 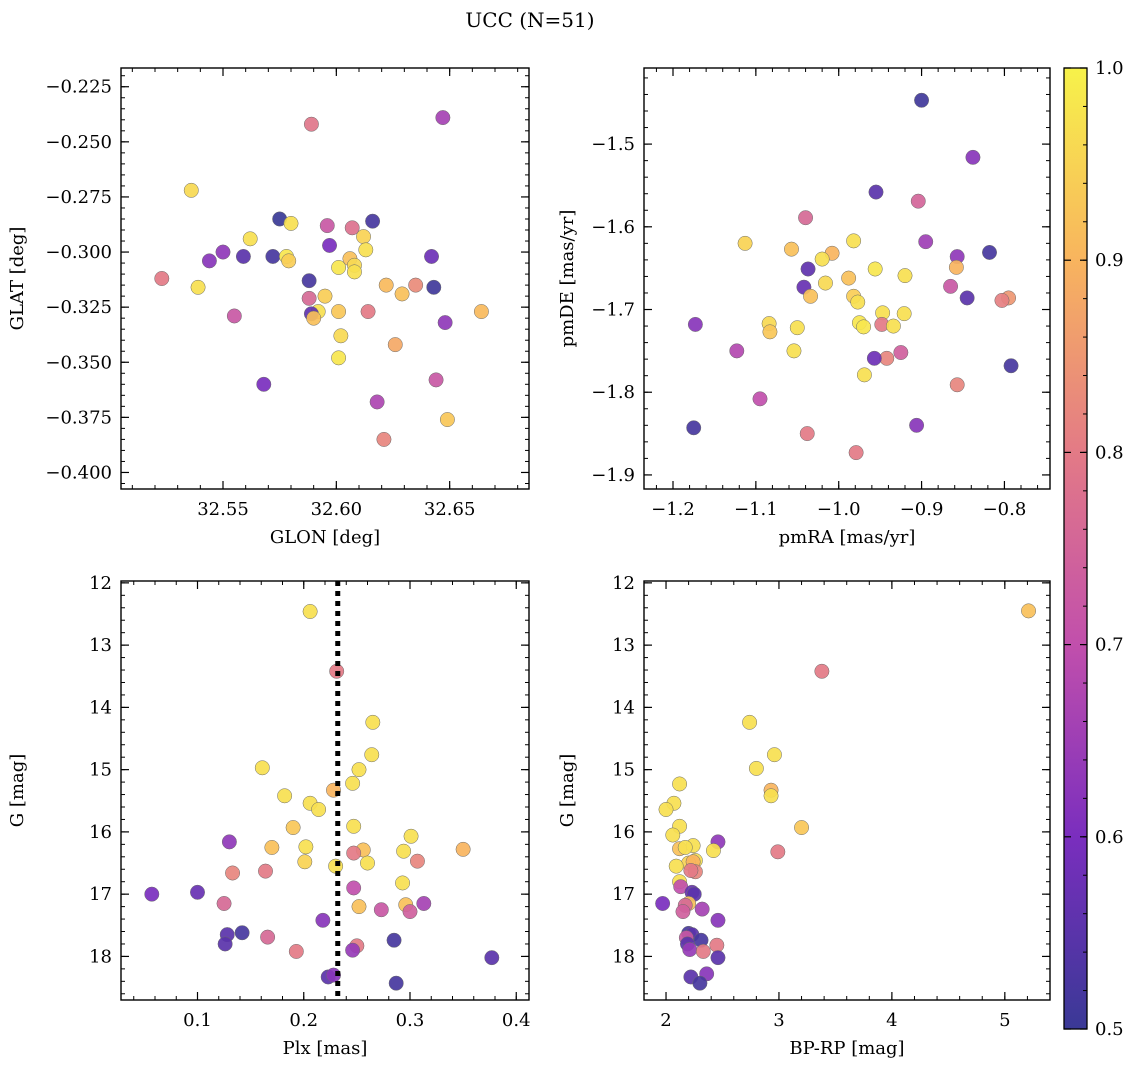 I want to click on x-tick-label: 0.4, so click(x=516, y=1020).